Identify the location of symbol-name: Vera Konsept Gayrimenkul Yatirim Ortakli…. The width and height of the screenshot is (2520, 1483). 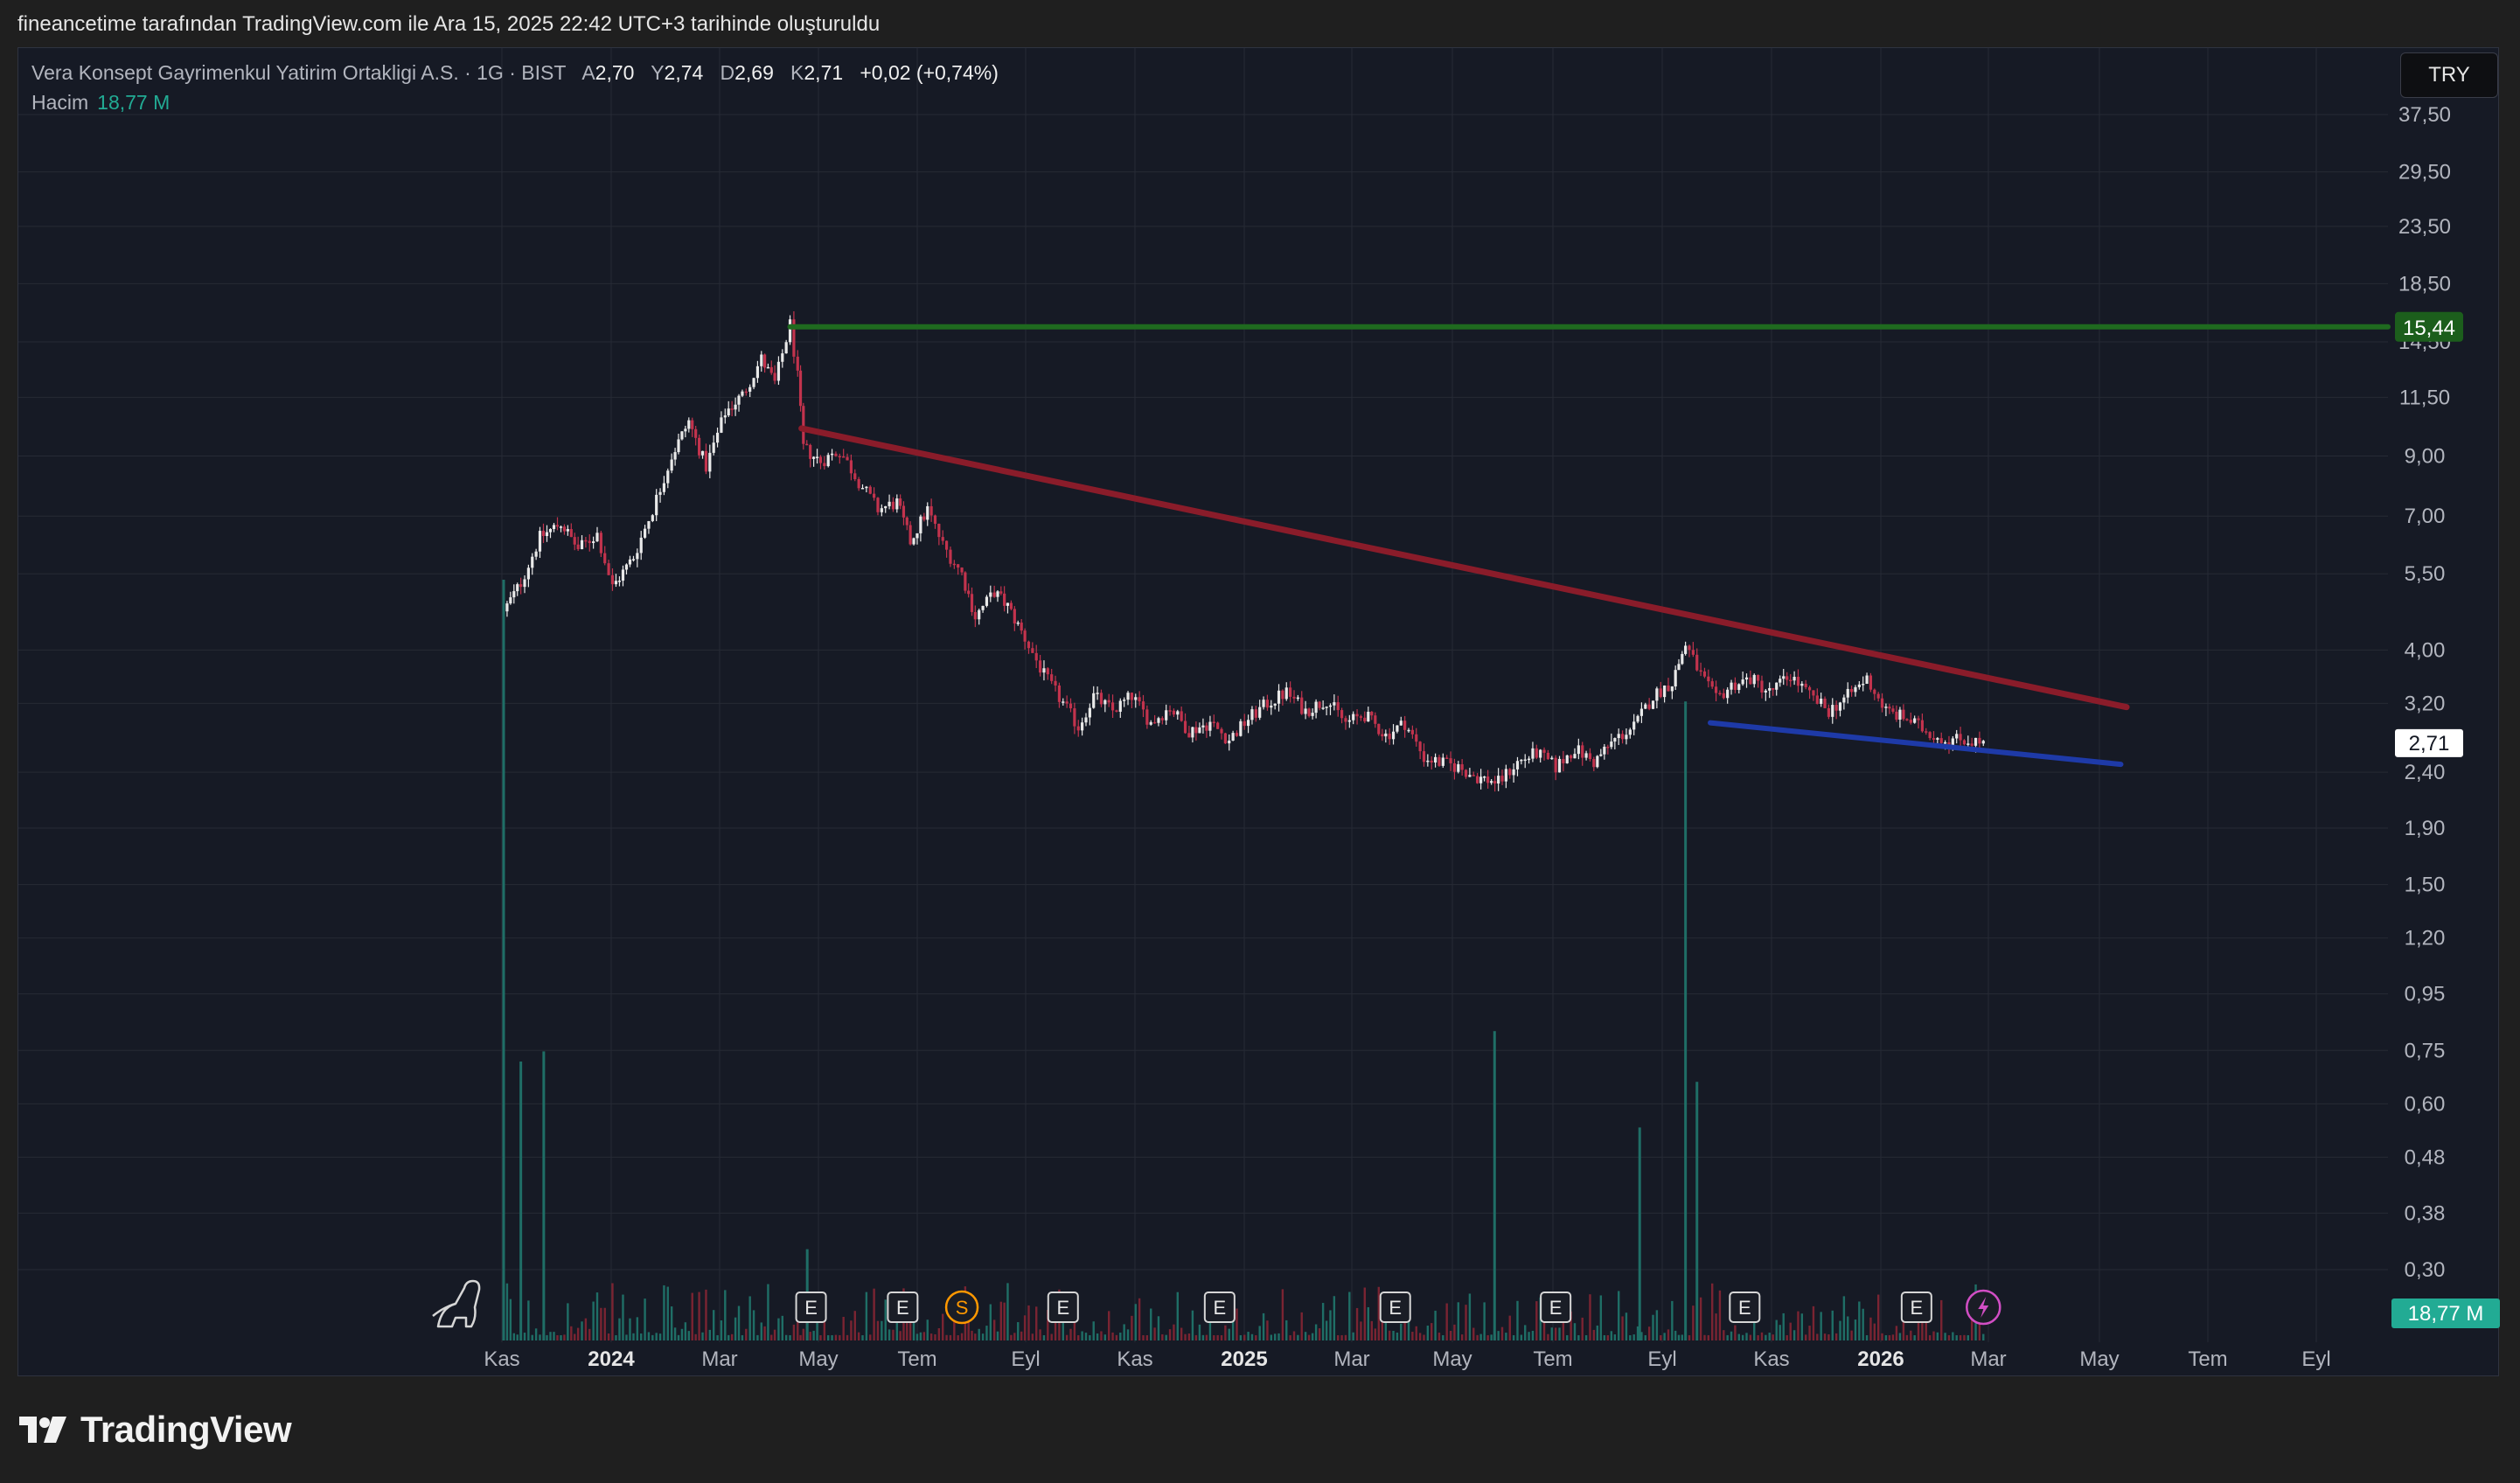
(299, 72).